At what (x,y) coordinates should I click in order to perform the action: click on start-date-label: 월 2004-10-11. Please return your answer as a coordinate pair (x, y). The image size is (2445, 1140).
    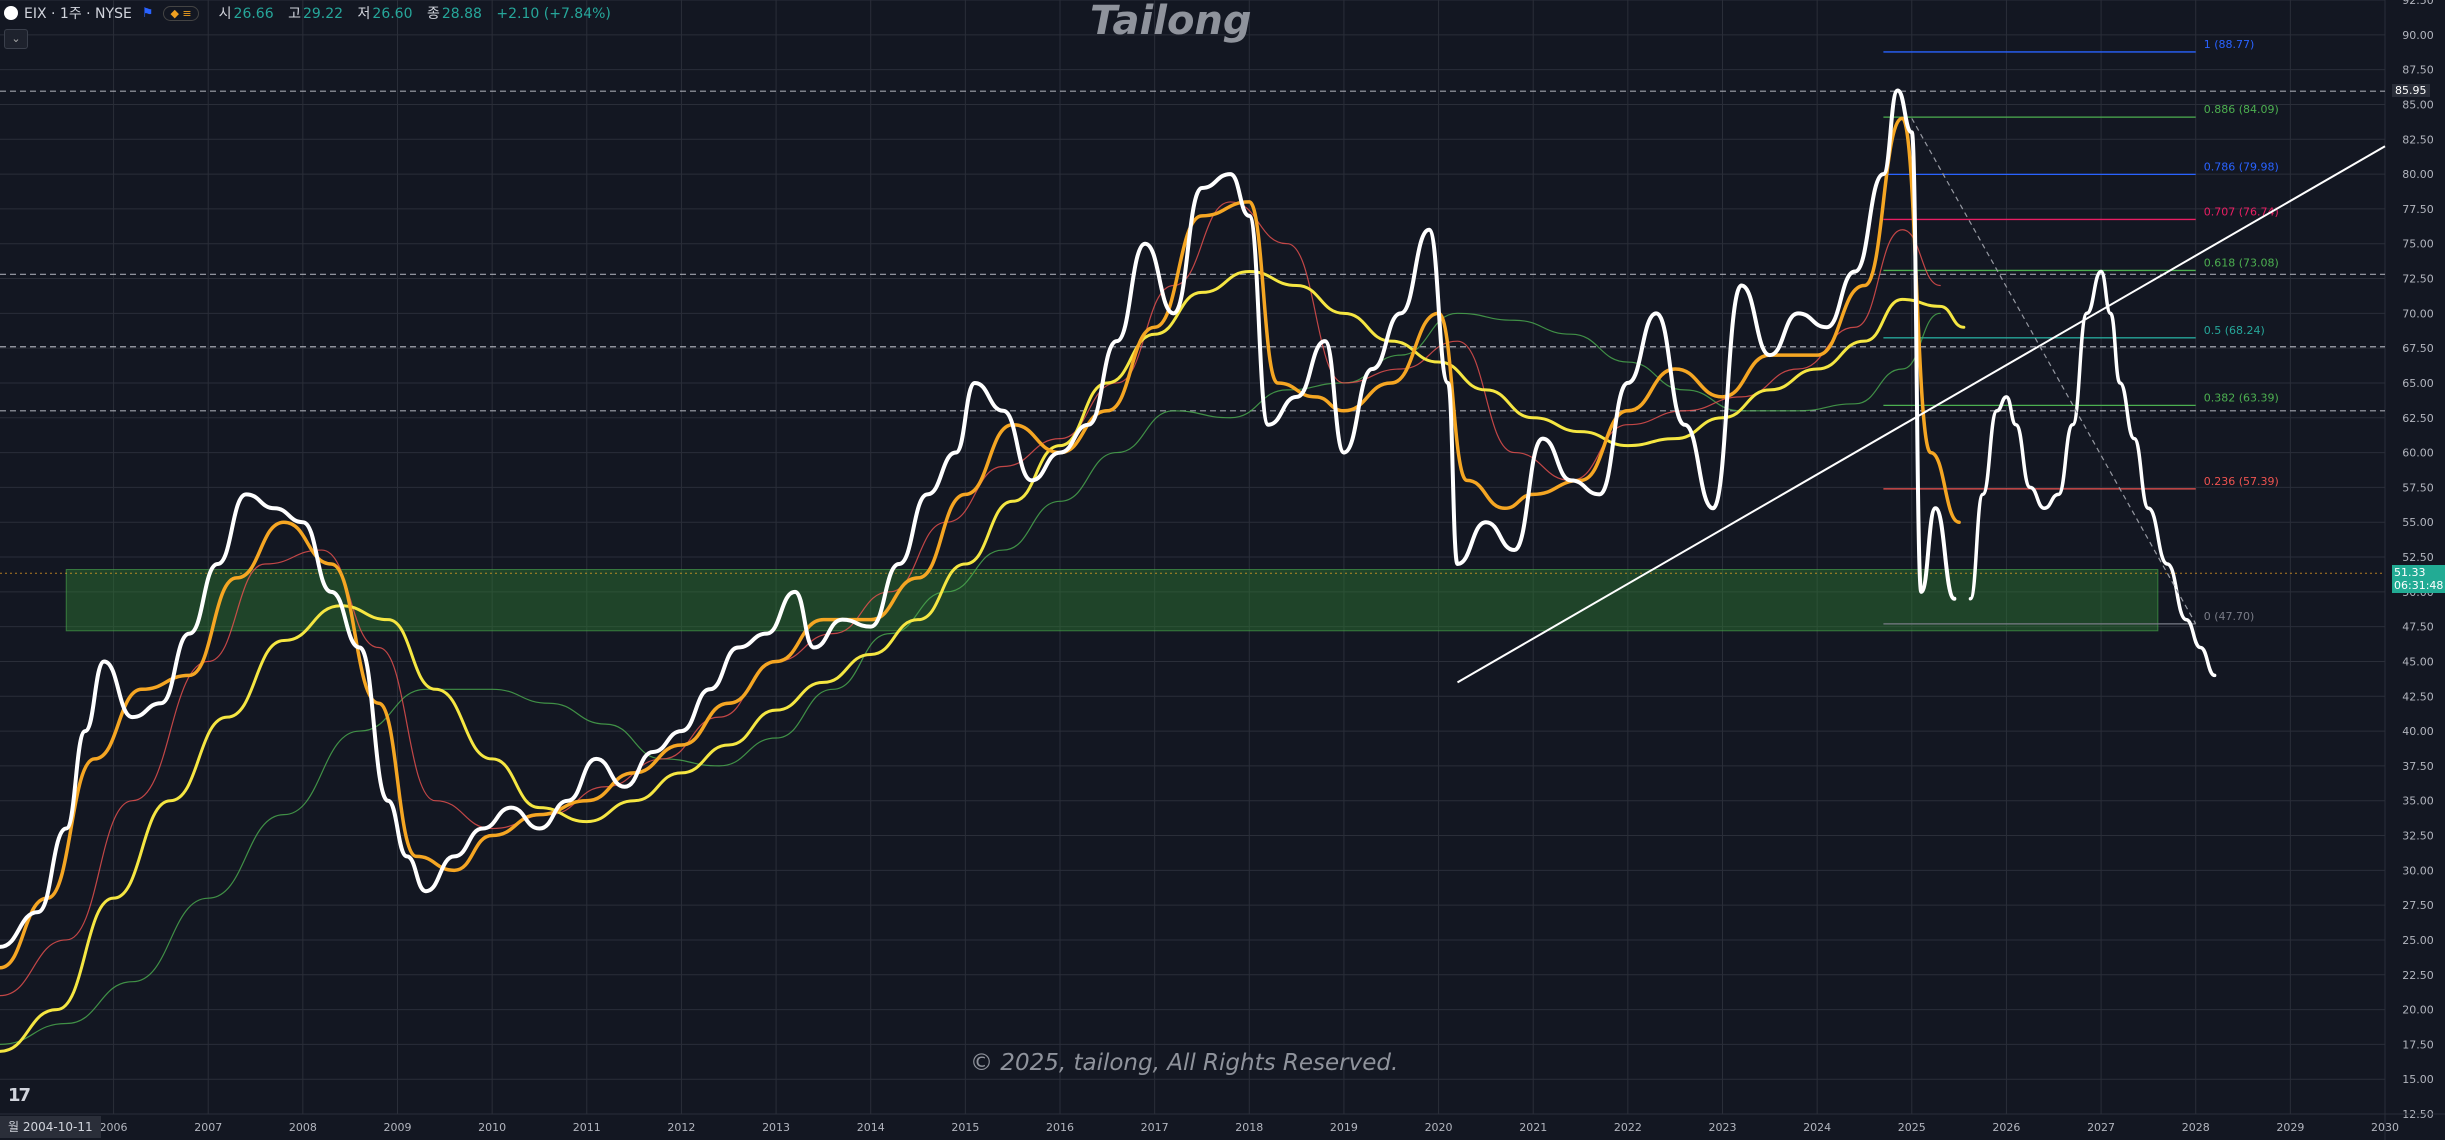
    Looking at the image, I should click on (50, 1127).